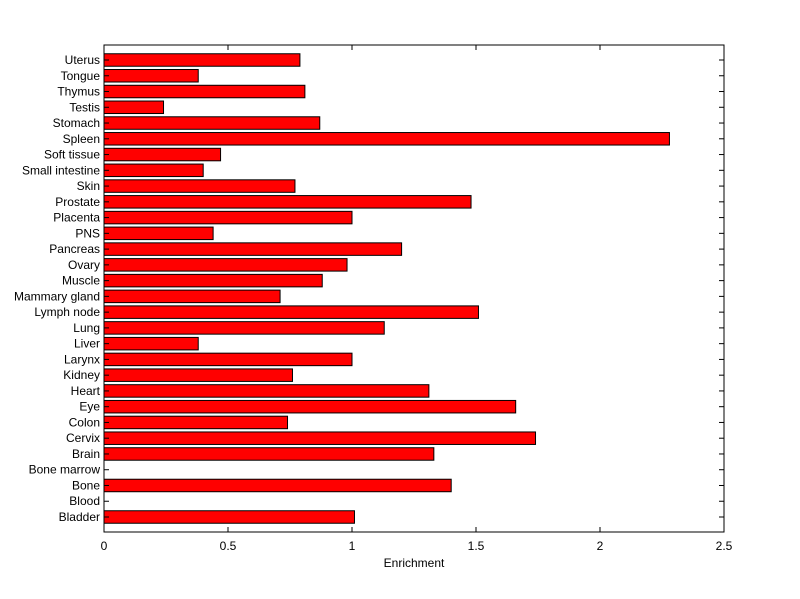 The width and height of the screenshot is (800, 599). Describe the element at coordinates (134, 107) in the screenshot. I see `bar-testis` at that location.